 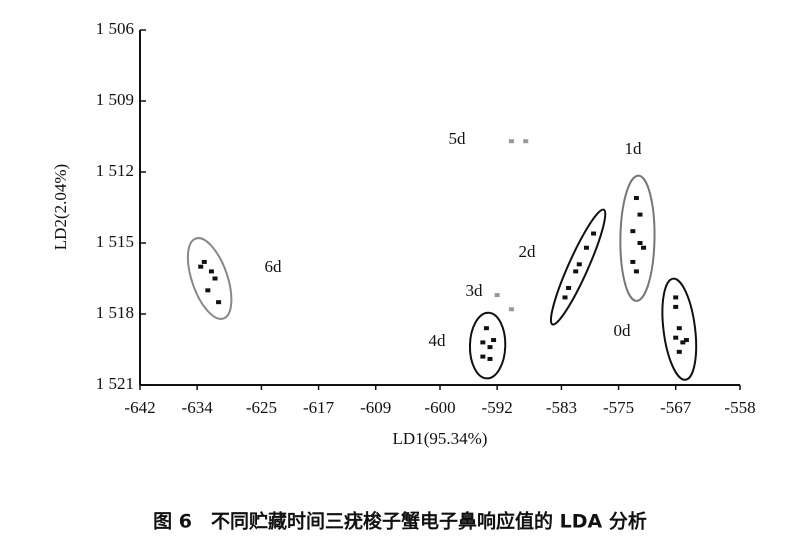 I want to click on x-tick-label: -600, so click(x=439, y=407).